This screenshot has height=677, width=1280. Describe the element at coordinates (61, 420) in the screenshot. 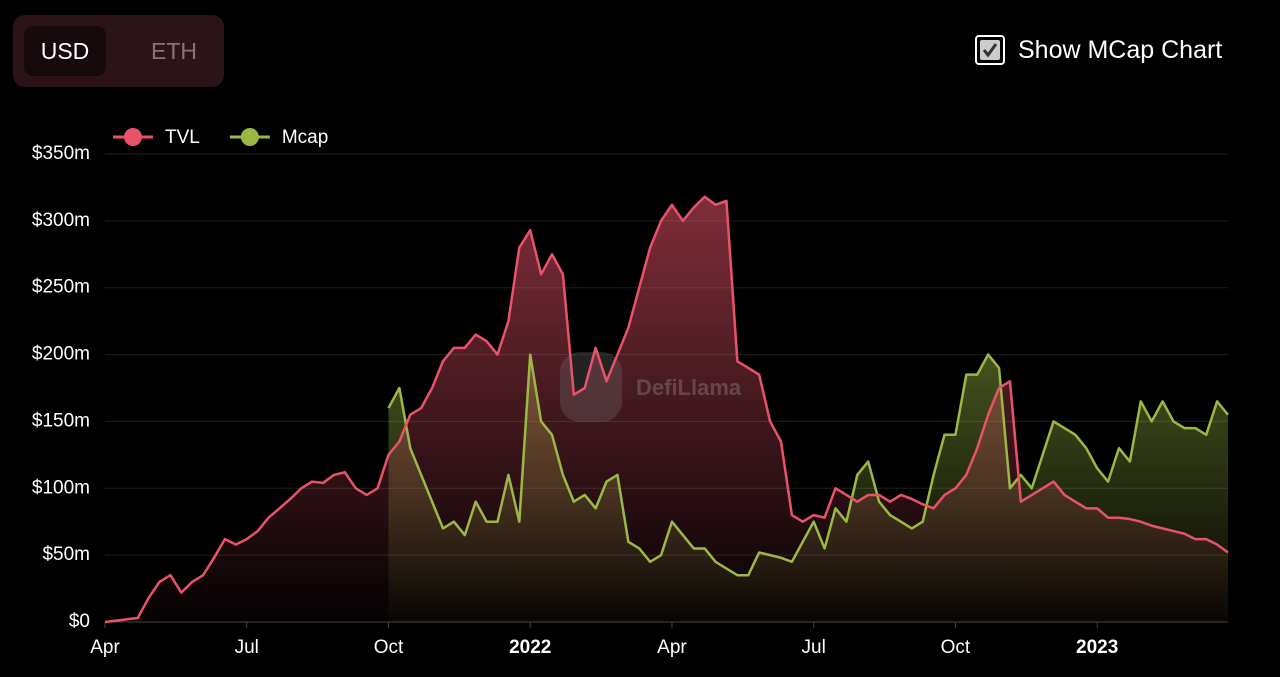

I see `y-tick-label: $150m` at that location.